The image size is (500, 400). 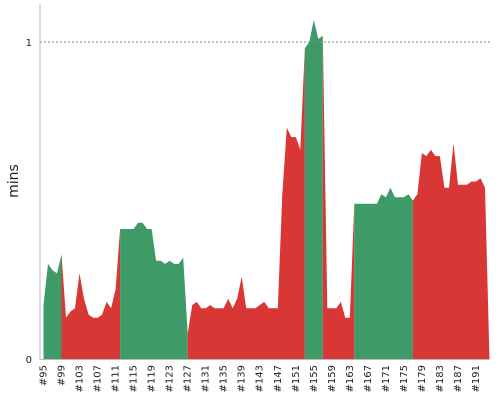 I want to click on x-tick-label: #131, so click(x=206, y=378).